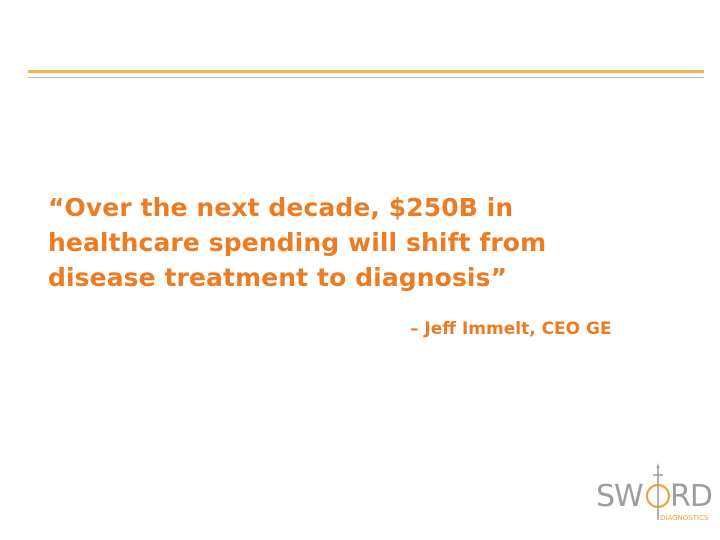 The height and width of the screenshot is (540, 720). I want to click on header-rule-accent, so click(366, 71).